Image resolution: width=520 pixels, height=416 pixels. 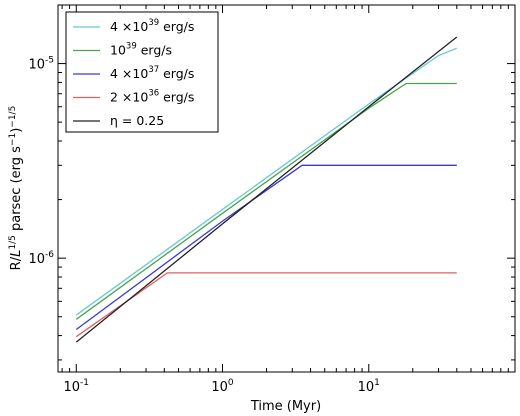 I want to click on legend-label-3: 2 ×1036 erg/s, so click(x=152, y=97).